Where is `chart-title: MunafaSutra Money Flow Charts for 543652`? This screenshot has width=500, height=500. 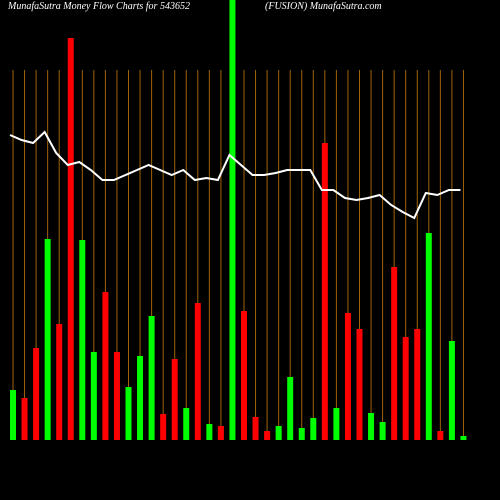 chart-title: MunafaSutra Money Flow Charts for 543652 is located at coordinates (98, 6).